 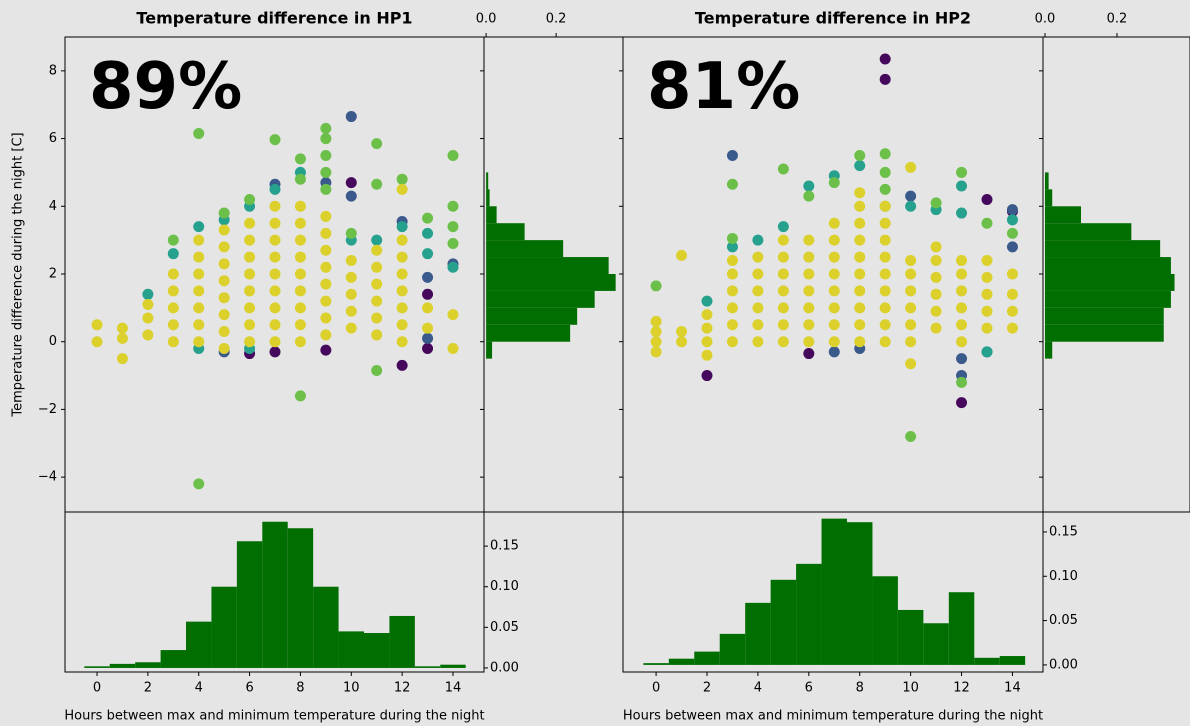 I want to click on x-tick-label: 8, so click(x=300, y=688).